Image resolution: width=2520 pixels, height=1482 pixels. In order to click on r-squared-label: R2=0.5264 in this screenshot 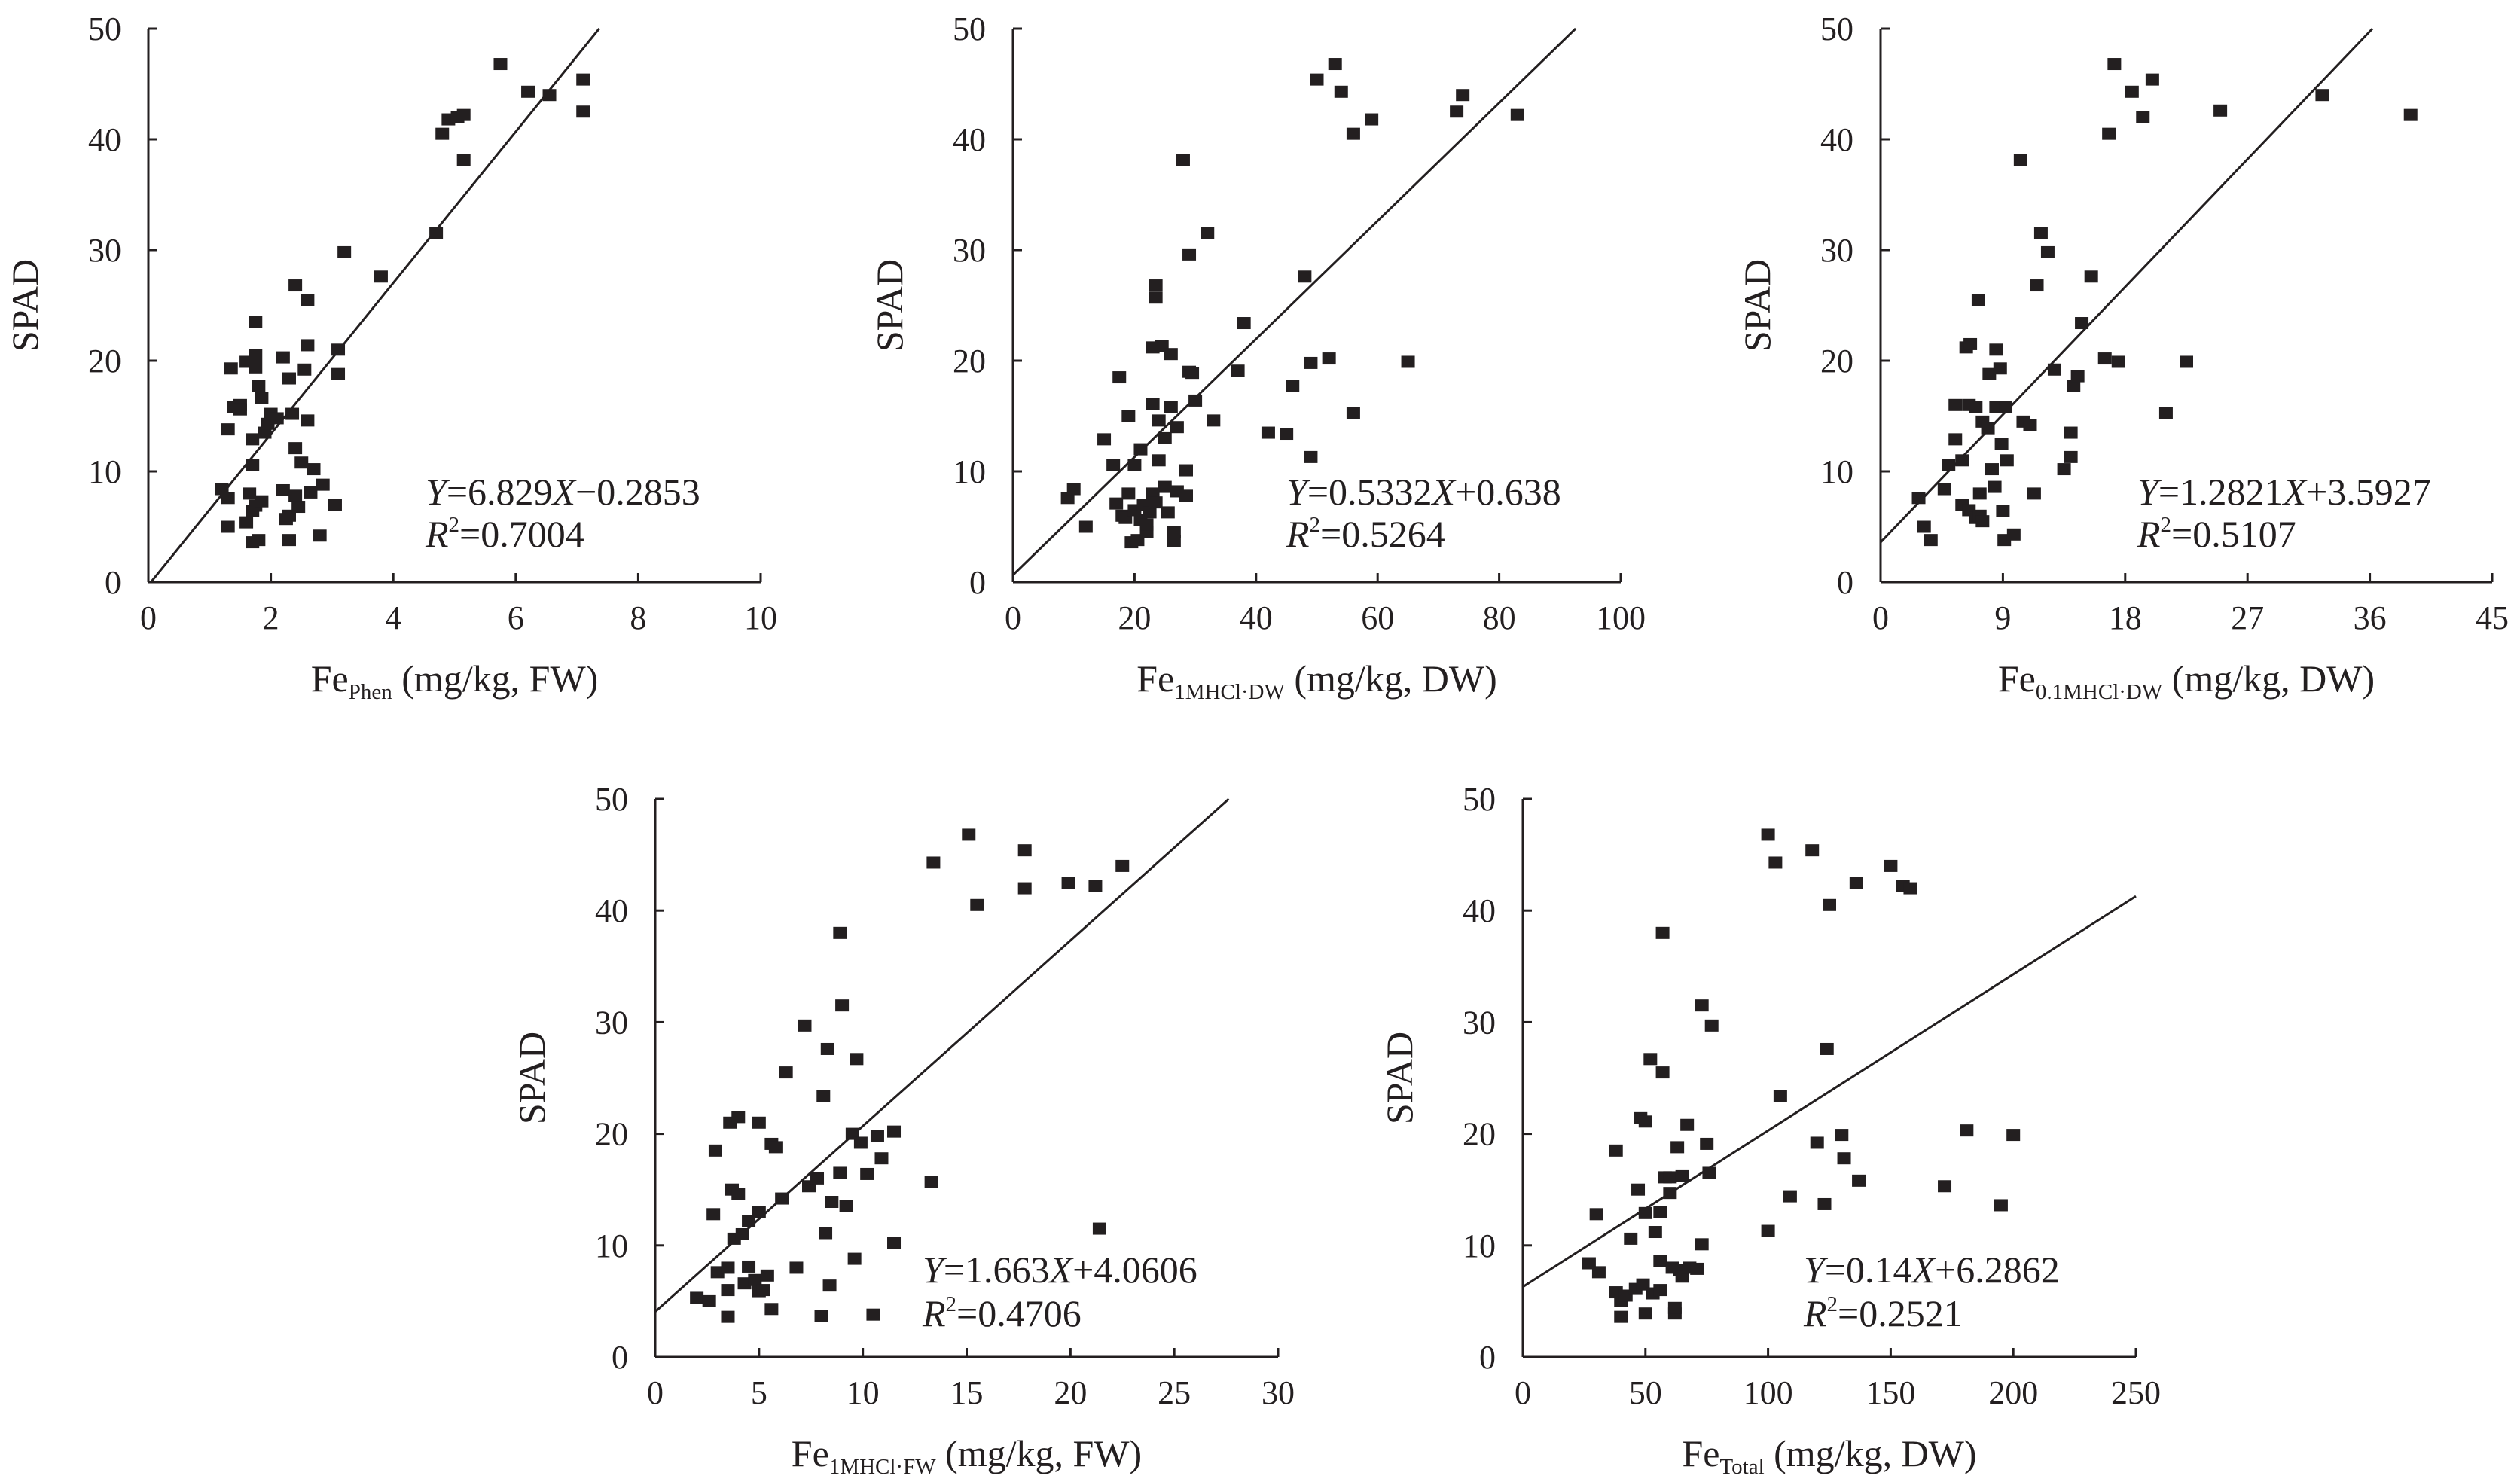, I will do `click(1365, 534)`.